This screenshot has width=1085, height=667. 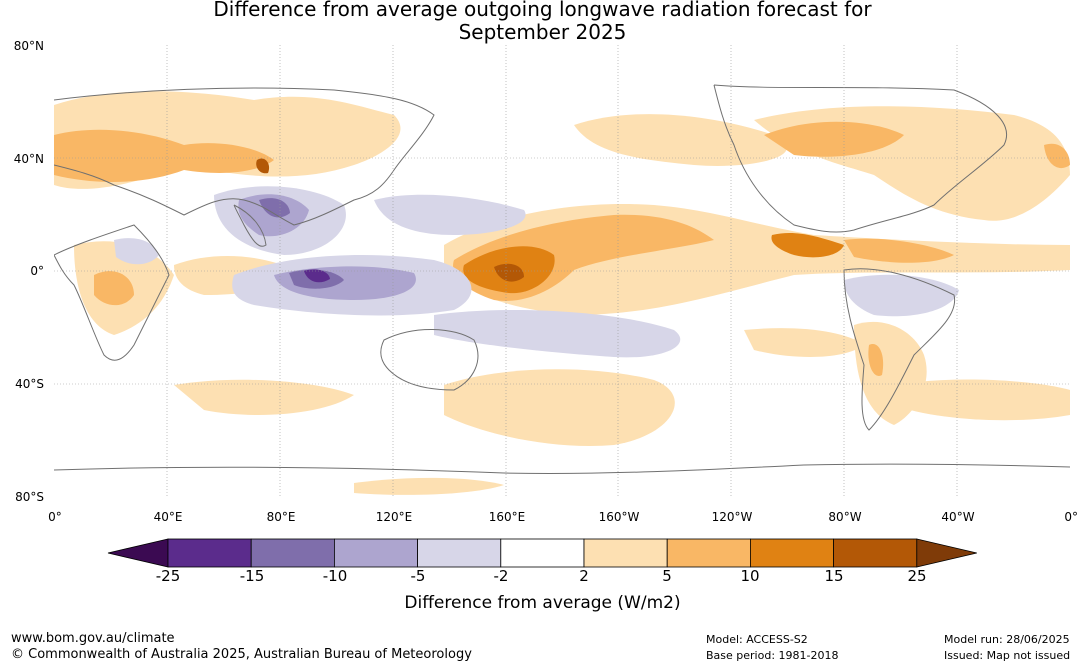 What do you see at coordinates (1007, 655) in the screenshot?
I see `footer-issued: Issued: Map not issued` at bounding box center [1007, 655].